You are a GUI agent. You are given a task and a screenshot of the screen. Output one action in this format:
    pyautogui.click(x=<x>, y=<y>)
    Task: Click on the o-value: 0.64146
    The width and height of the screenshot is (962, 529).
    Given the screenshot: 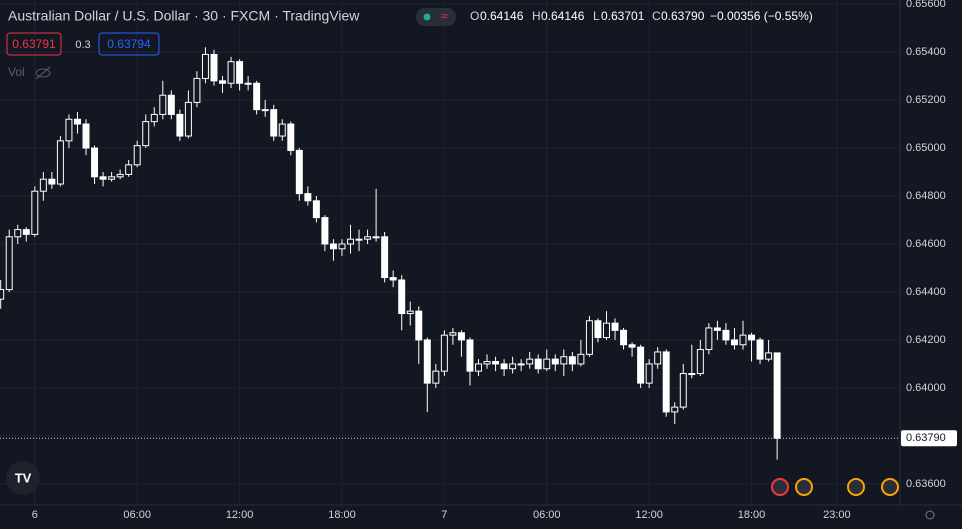 What is the action you would take?
    pyautogui.click(x=502, y=16)
    